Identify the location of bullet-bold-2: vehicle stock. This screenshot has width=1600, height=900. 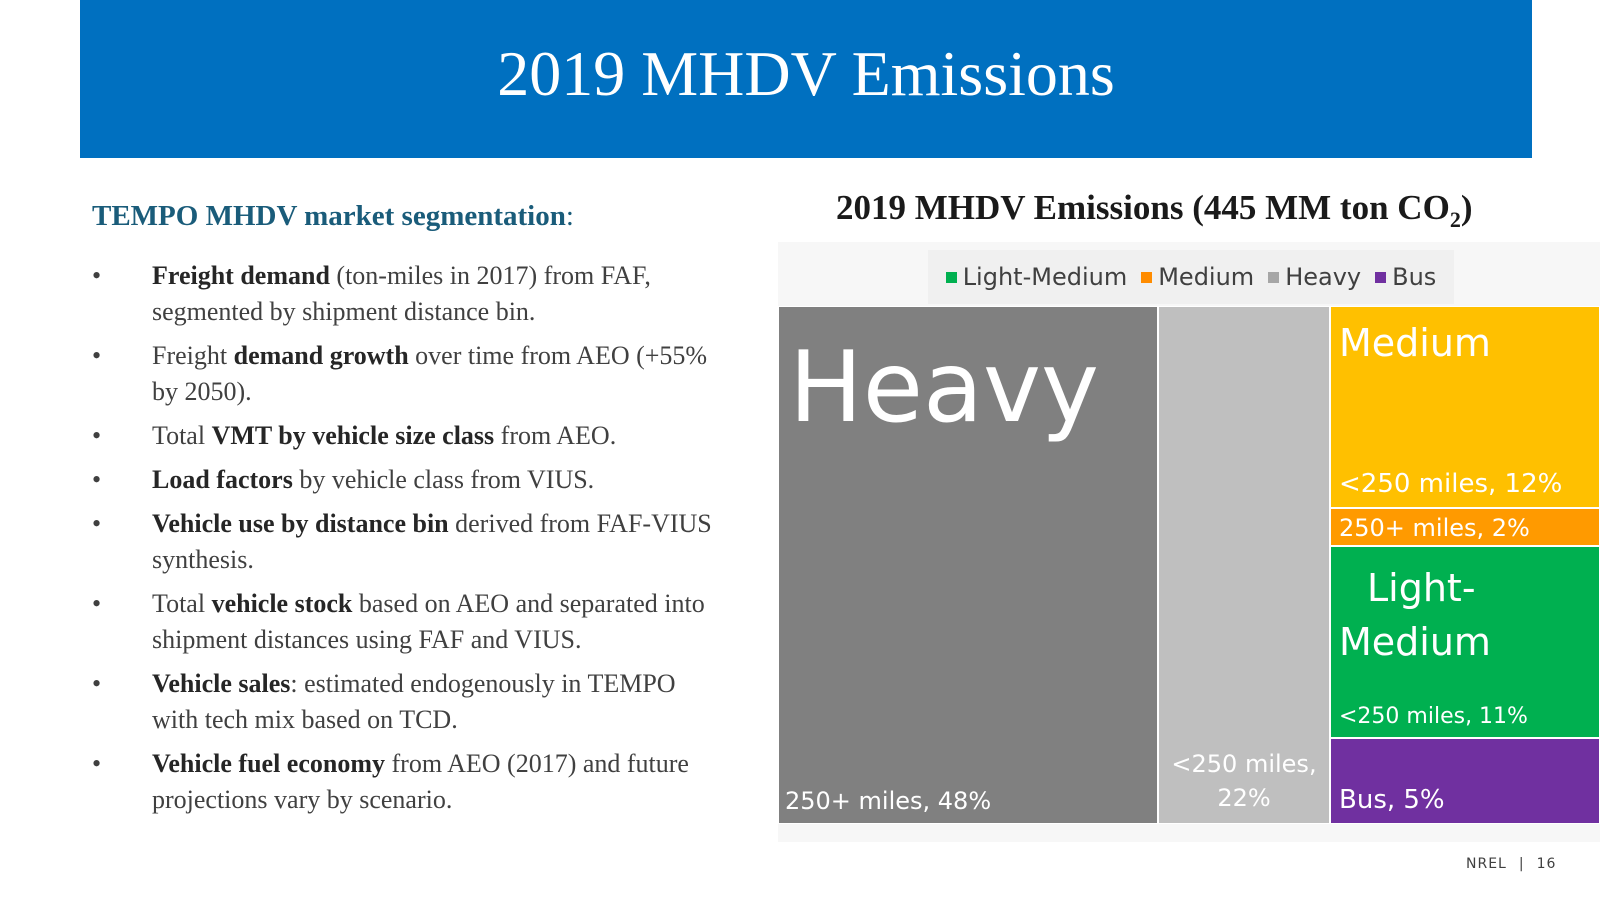
(282, 603).